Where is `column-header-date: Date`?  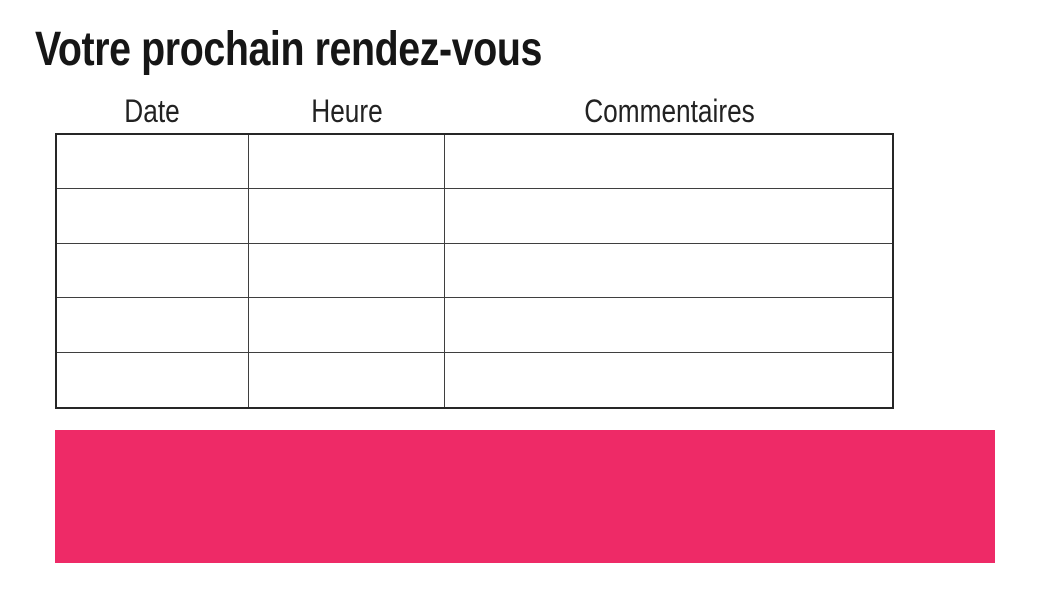
column-header-date: Date is located at coordinates (152, 111).